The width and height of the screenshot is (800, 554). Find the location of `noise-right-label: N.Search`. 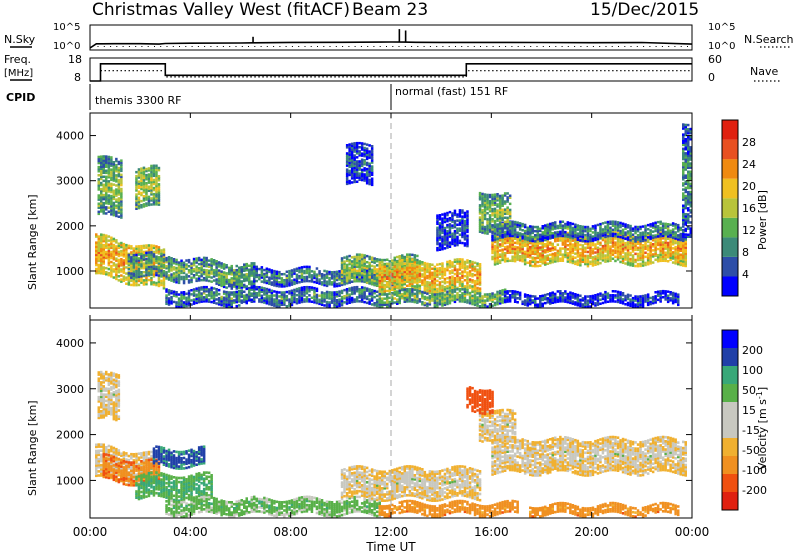

noise-right-label: N.Search is located at coordinates (769, 39).